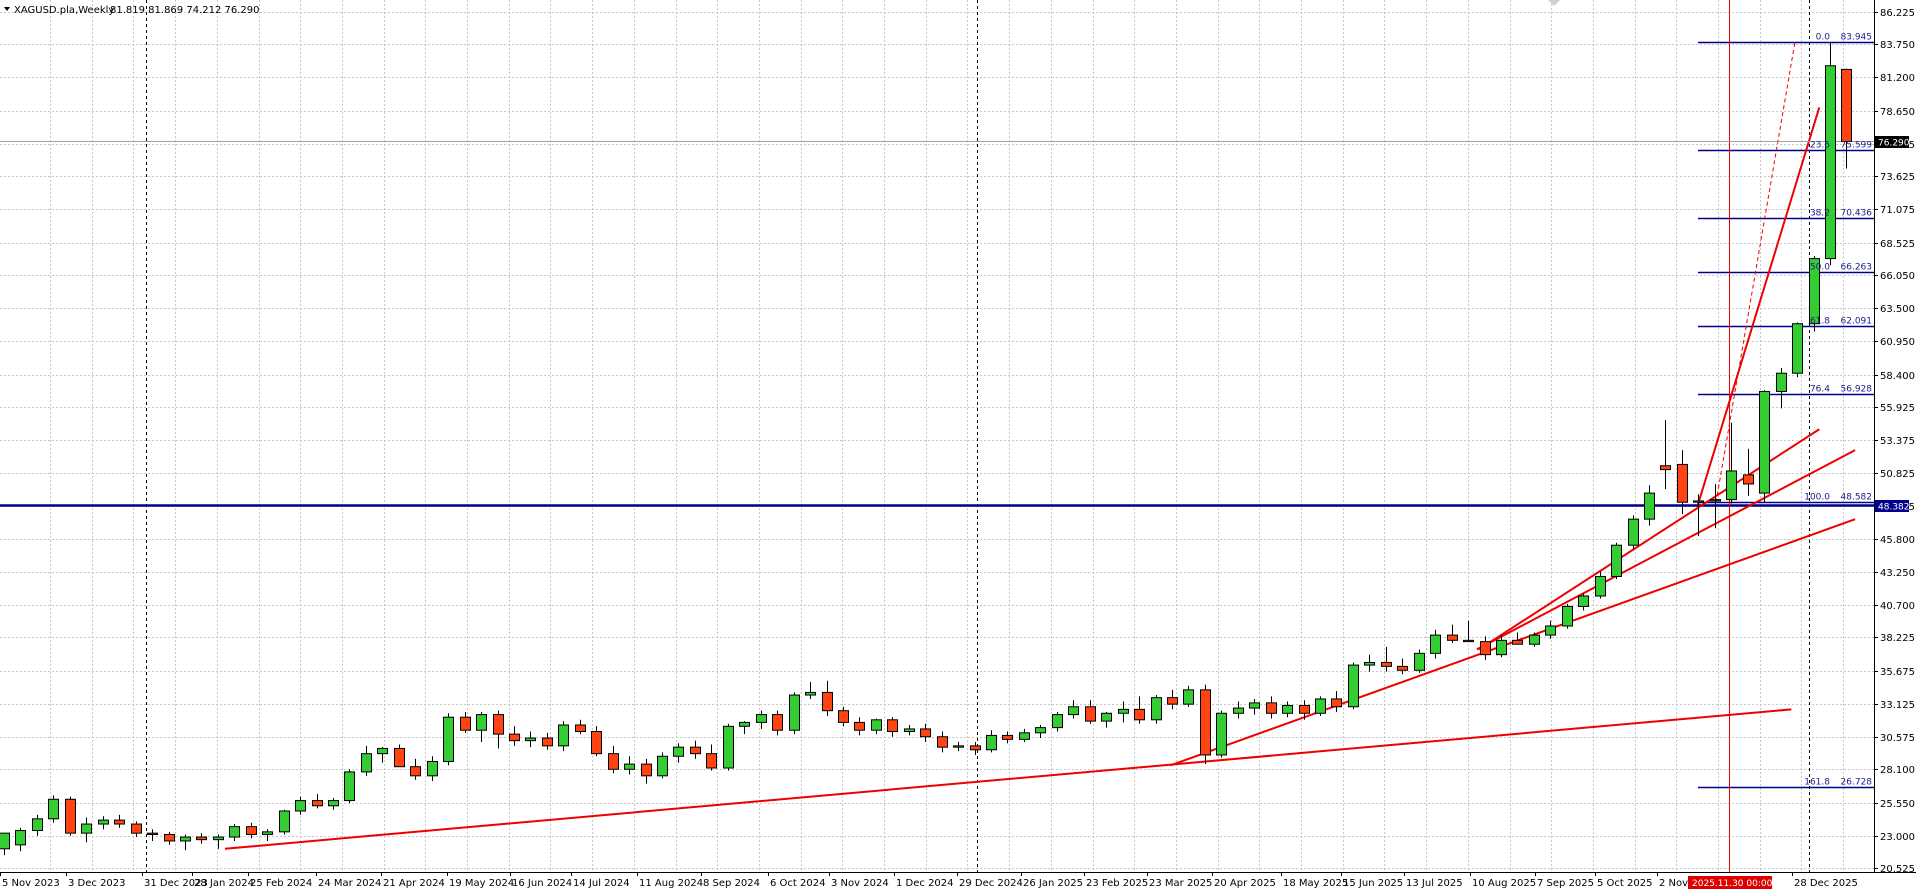 The width and height of the screenshot is (1916, 895). Describe the element at coordinates (7, 9) in the screenshot. I see `collapse-arrow-icon` at that location.